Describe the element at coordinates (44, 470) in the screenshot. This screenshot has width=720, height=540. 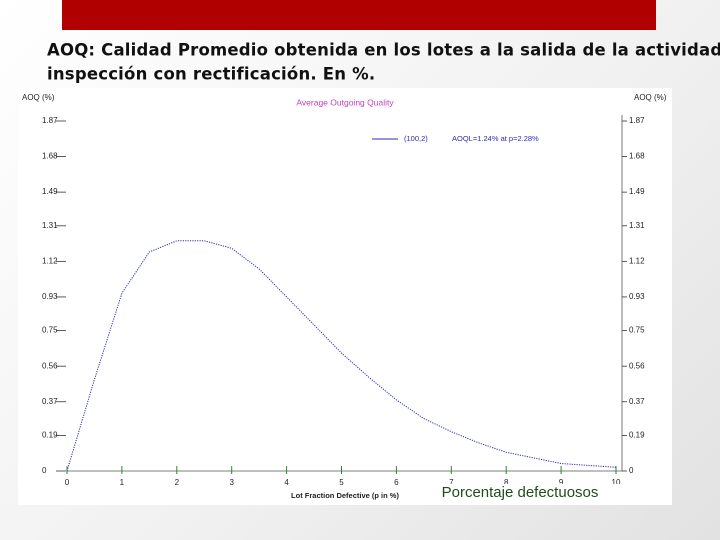
I see `y-tick-label: 0` at that location.